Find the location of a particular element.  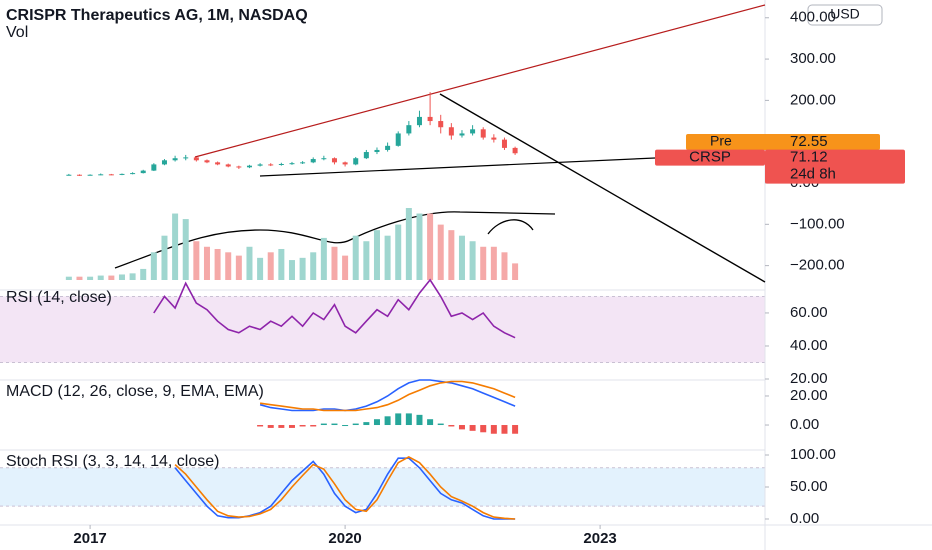

premarket-label: Pre is located at coordinates (721, 141).